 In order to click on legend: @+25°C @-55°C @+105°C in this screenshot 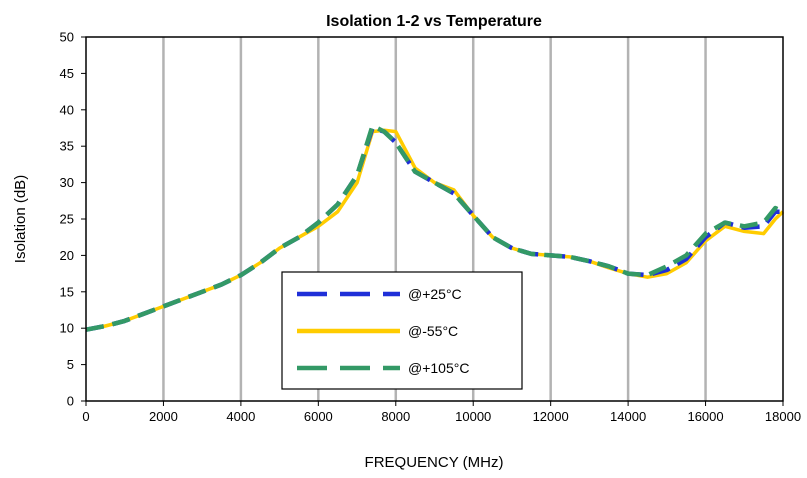, I will do `click(402, 330)`.